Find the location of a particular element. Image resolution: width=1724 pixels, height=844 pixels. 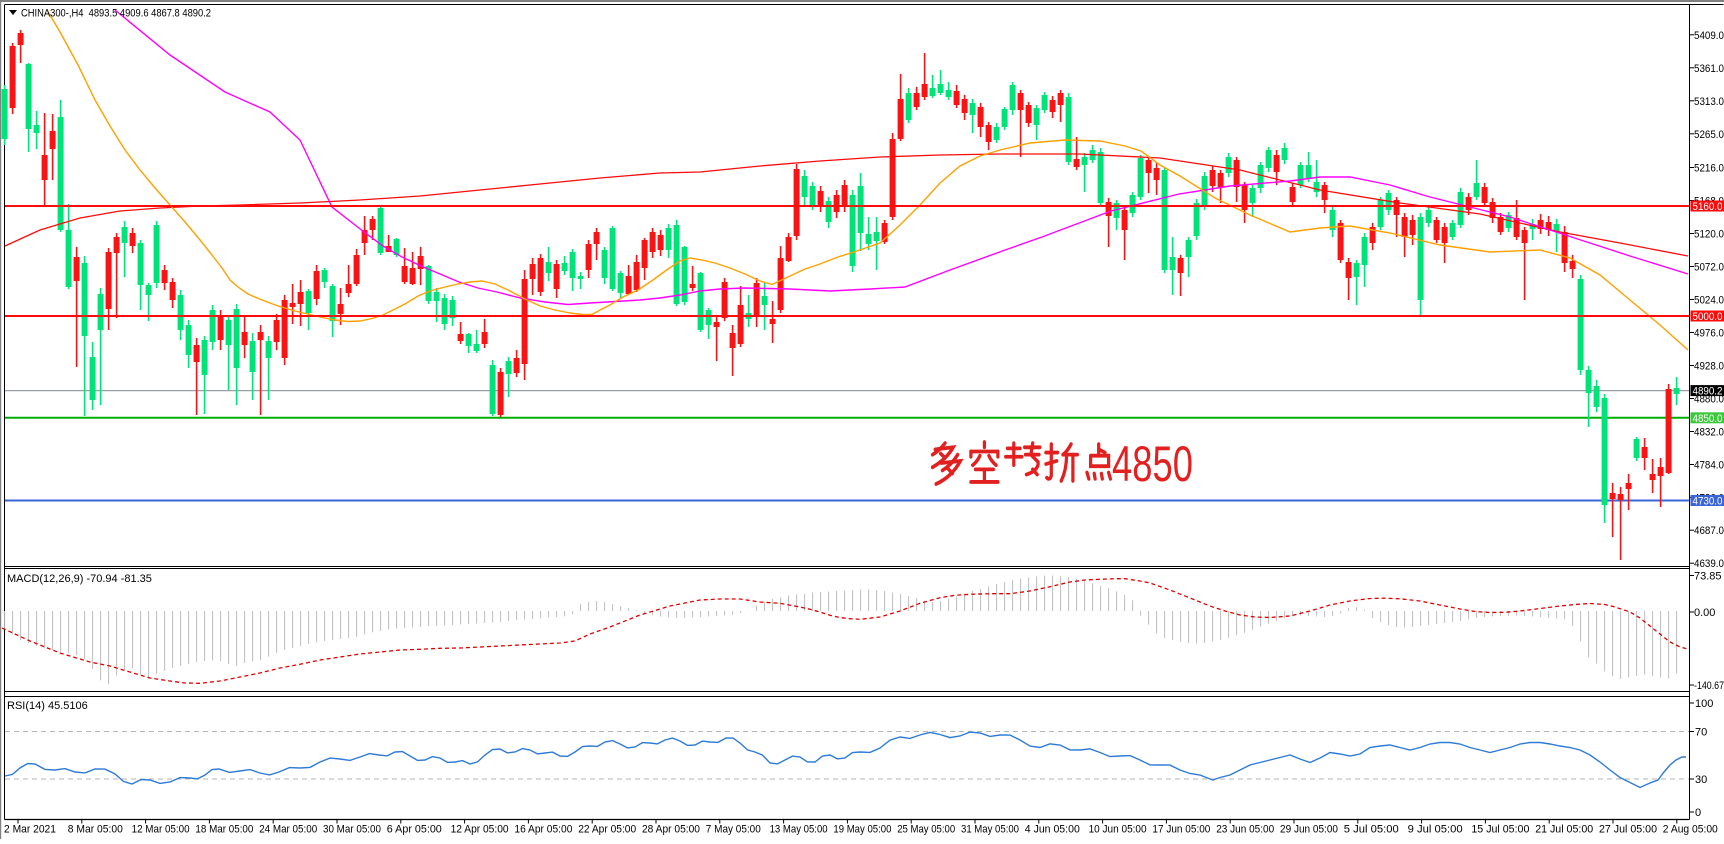

svg-text: -140.67 is located at coordinates (1709, 686).